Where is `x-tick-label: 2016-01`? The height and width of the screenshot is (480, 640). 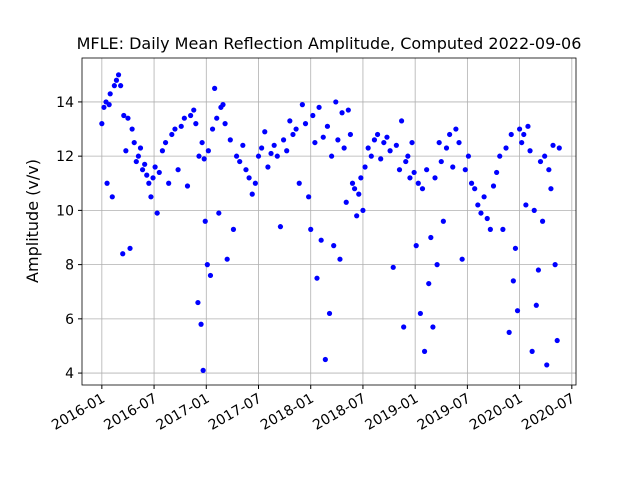
x-tick-label: 2016-01 is located at coordinates (78, 412).